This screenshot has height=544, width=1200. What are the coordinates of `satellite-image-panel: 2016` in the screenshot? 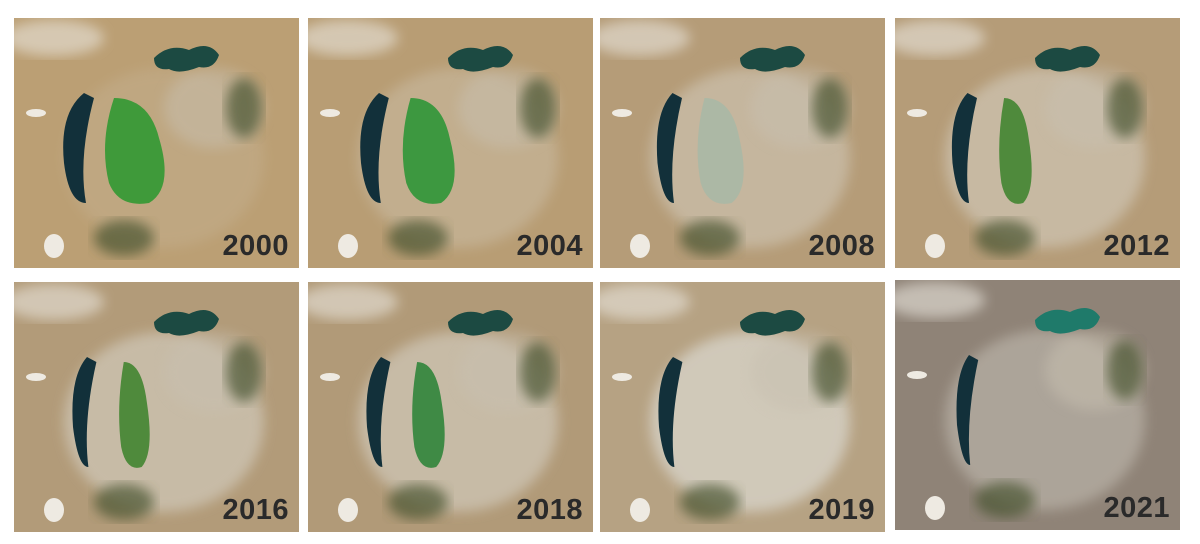 It's located at (156, 407).